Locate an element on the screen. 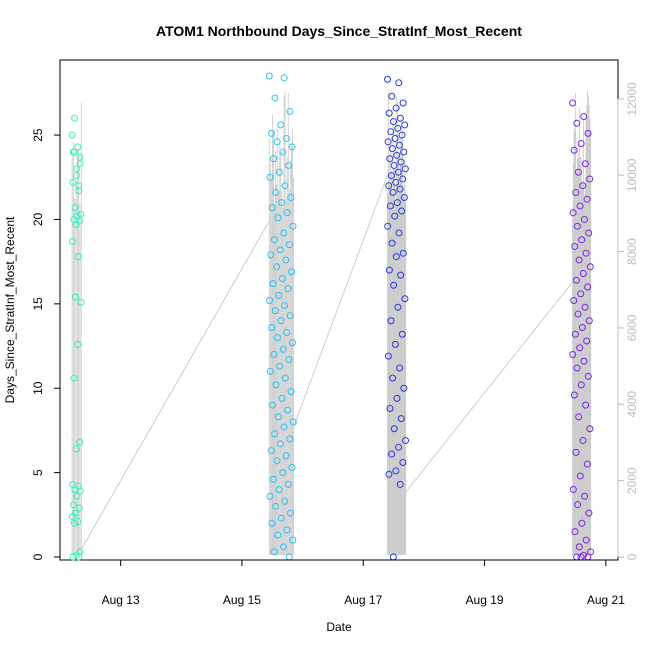 Image resolution: width=650 pixels, height=650 pixels. y-tick-label: 0 is located at coordinates (38, 556).